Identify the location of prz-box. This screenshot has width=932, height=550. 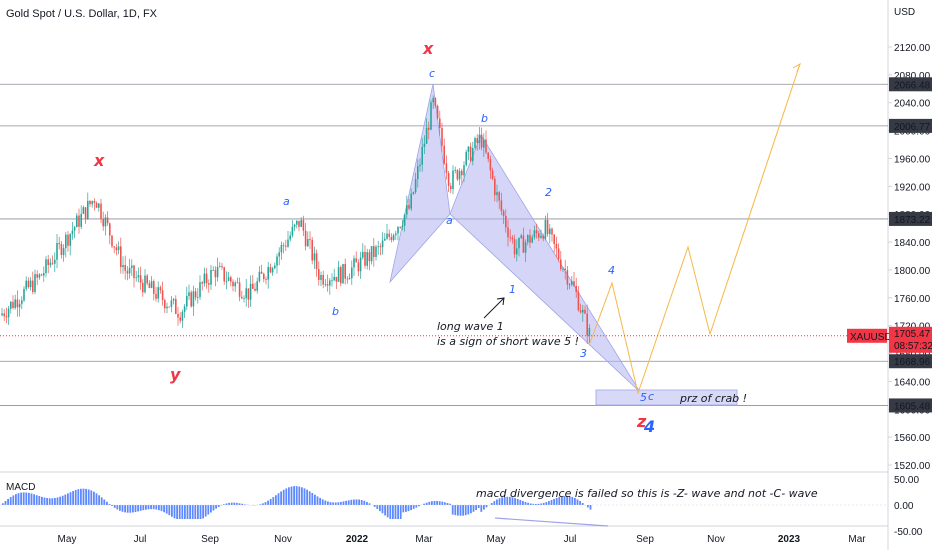
(666, 397).